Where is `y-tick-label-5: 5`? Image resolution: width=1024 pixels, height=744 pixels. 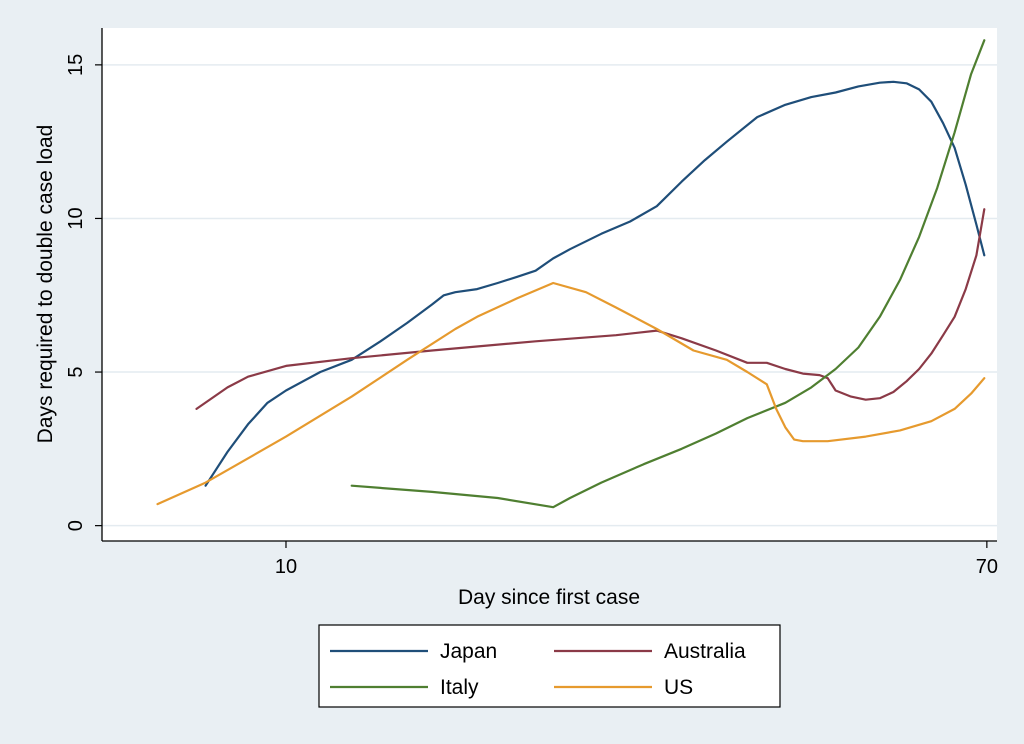
y-tick-label-5: 5 is located at coordinates (76, 371).